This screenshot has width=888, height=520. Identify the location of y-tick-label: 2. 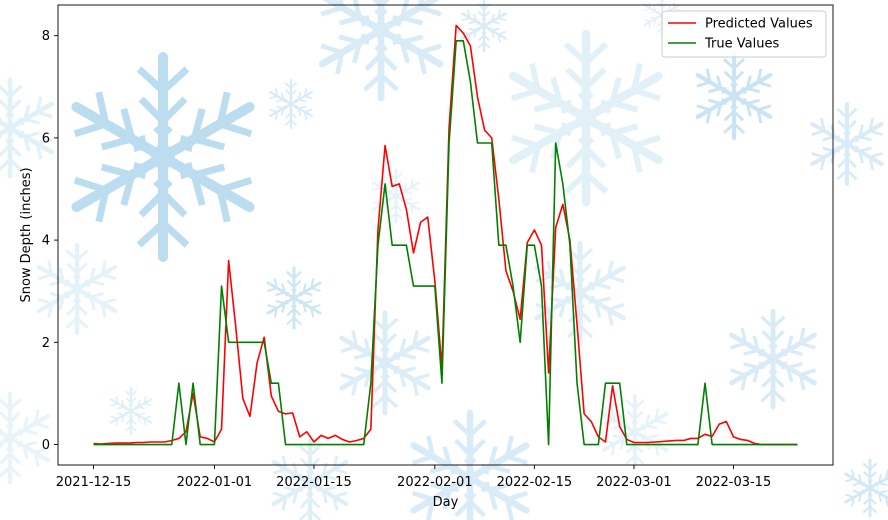
(46, 343).